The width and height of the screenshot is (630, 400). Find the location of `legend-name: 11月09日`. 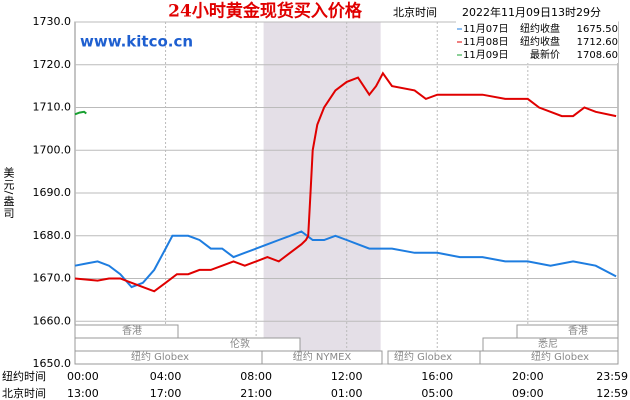

legend-name: 11月09日 is located at coordinates (485, 55).